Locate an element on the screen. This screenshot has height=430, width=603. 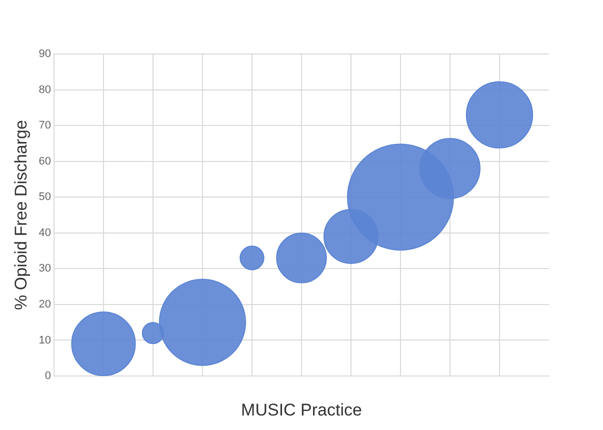
y-axis-title: % Opioid Free Discharge is located at coordinates (20, 215).